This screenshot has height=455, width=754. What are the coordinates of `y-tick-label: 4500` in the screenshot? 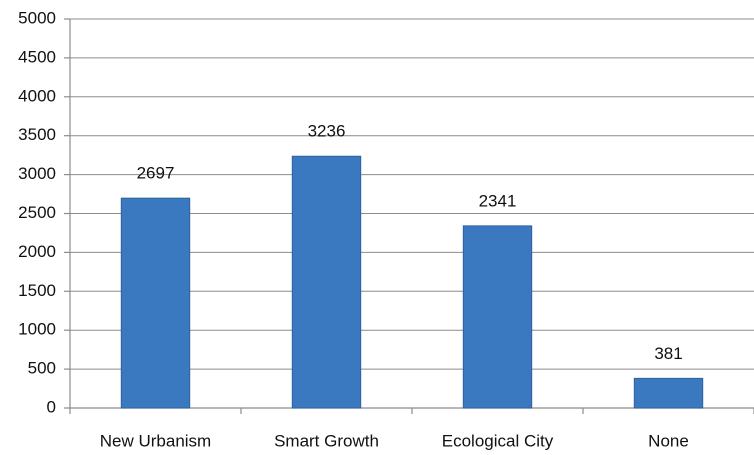 It's located at (37, 56).